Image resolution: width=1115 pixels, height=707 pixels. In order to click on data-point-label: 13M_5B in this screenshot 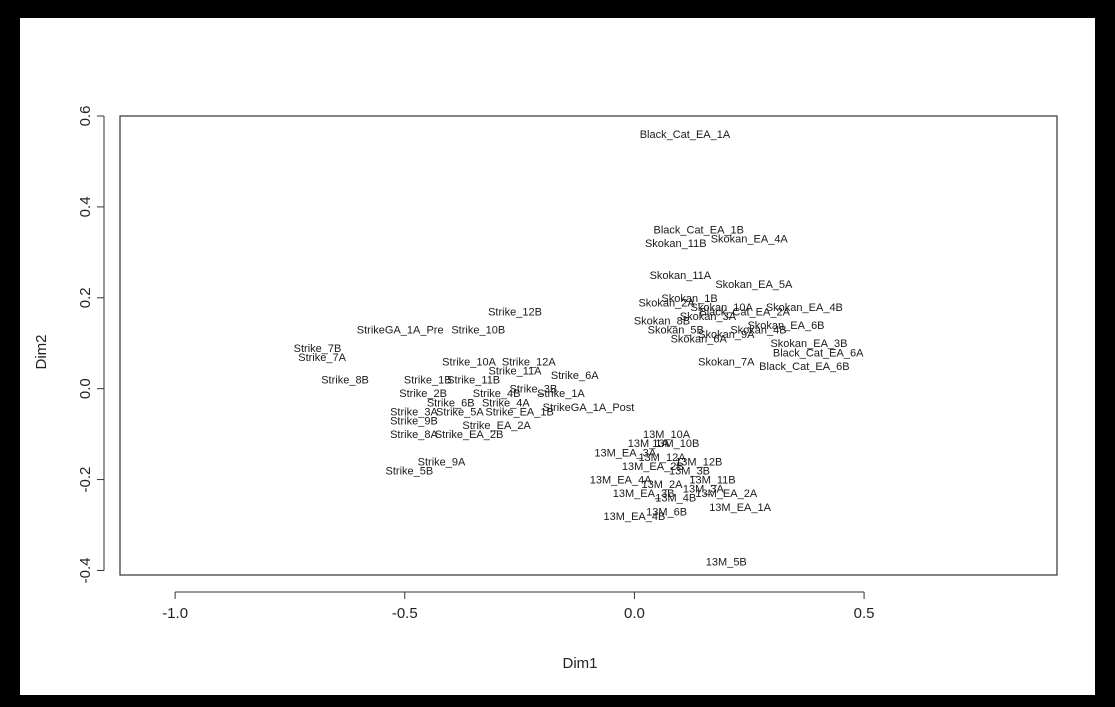, I will do `click(726, 562)`.